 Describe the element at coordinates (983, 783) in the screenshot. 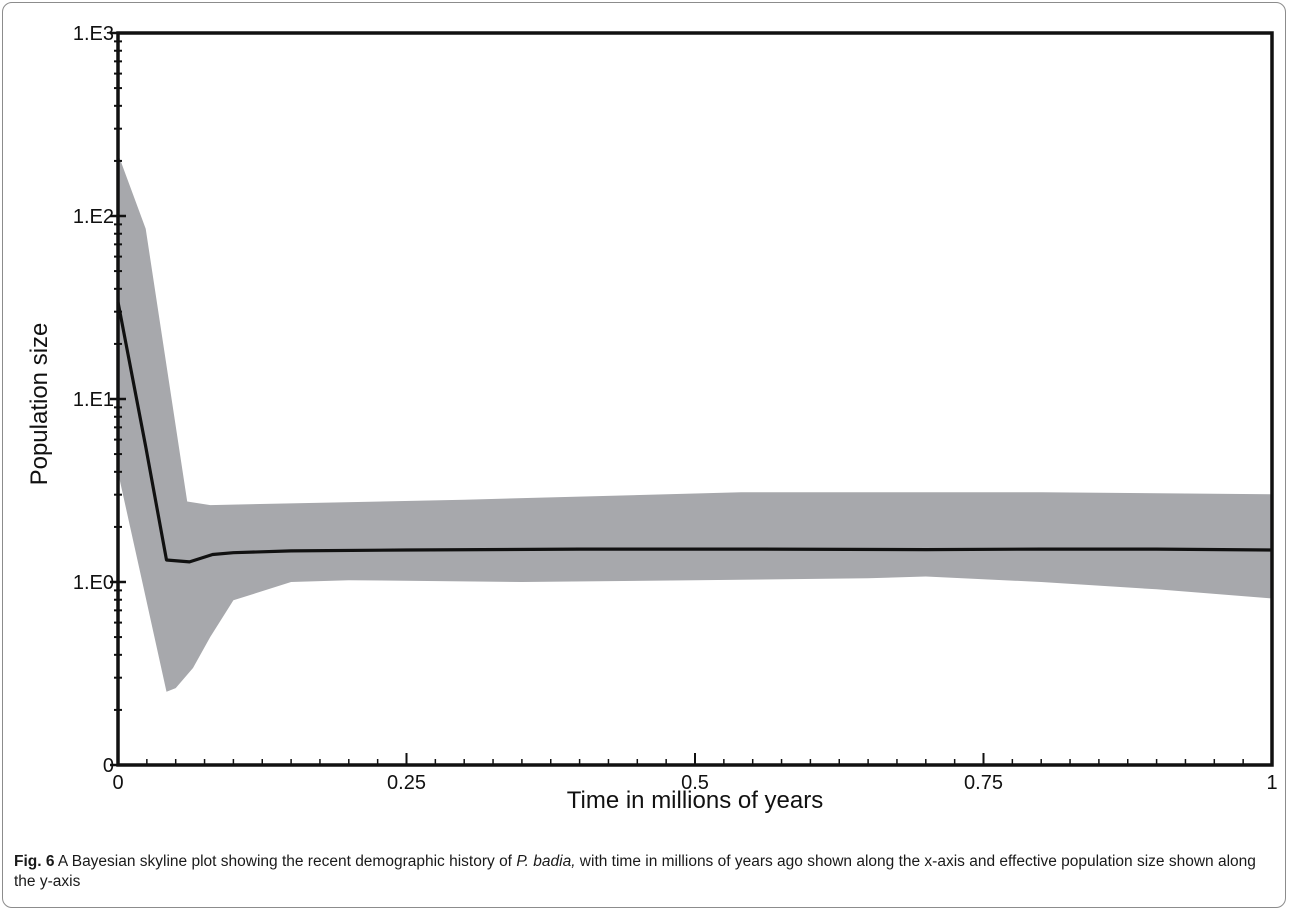

I see `x-tick-label: 0.75` at that location.